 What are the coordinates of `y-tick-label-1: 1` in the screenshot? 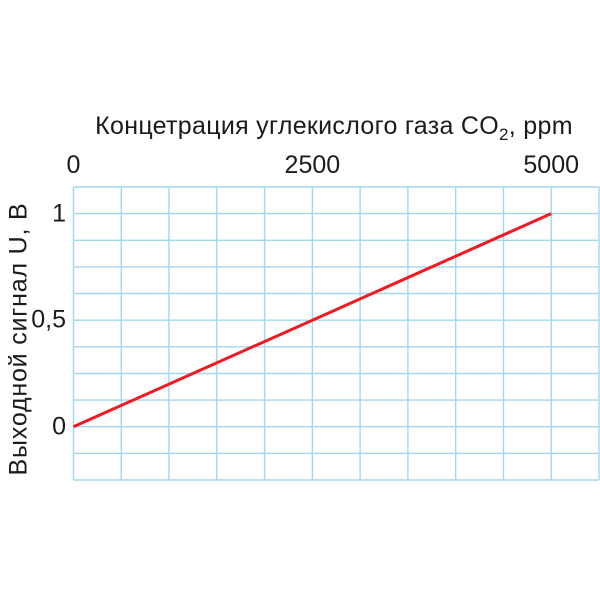 It's located at (59, 213).